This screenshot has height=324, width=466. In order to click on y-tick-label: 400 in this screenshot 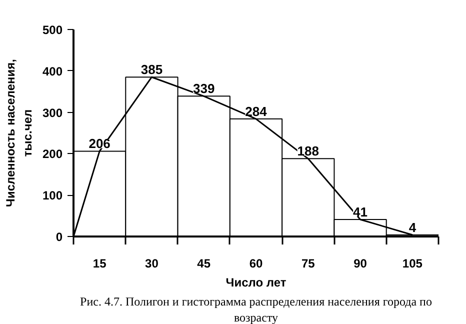, I will do `click(52, 71)`.